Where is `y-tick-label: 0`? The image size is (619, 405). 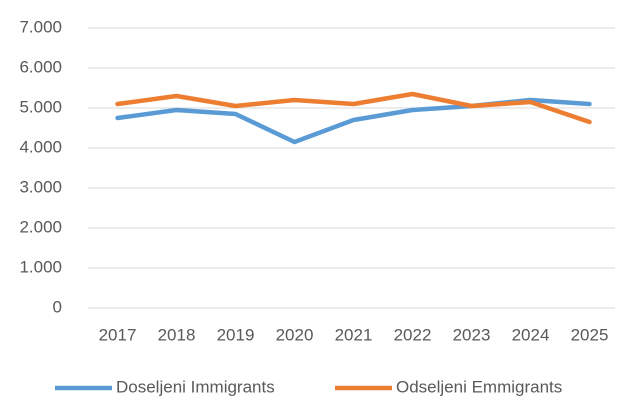 y-tick-label: 0 is located at coordinates (57, 306).